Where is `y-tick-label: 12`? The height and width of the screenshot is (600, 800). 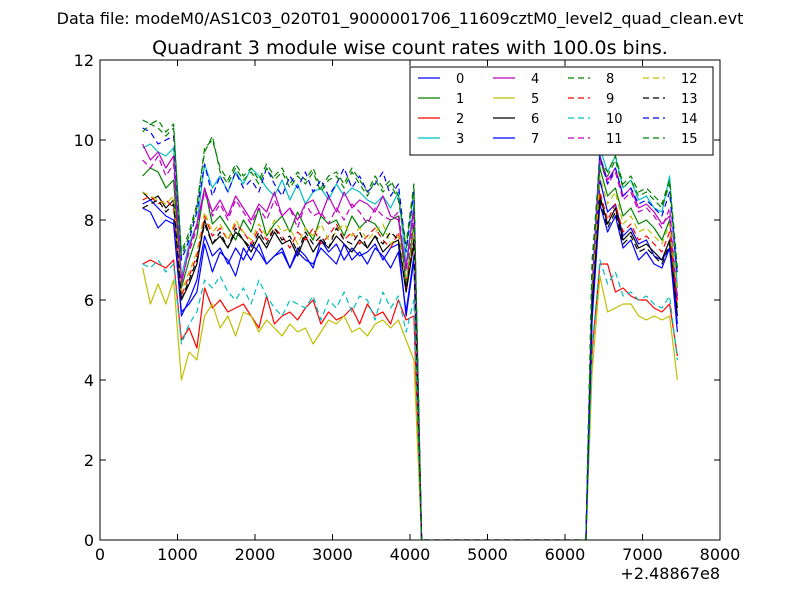
y-tick-label: 12 is located at coordinates (84, 60).